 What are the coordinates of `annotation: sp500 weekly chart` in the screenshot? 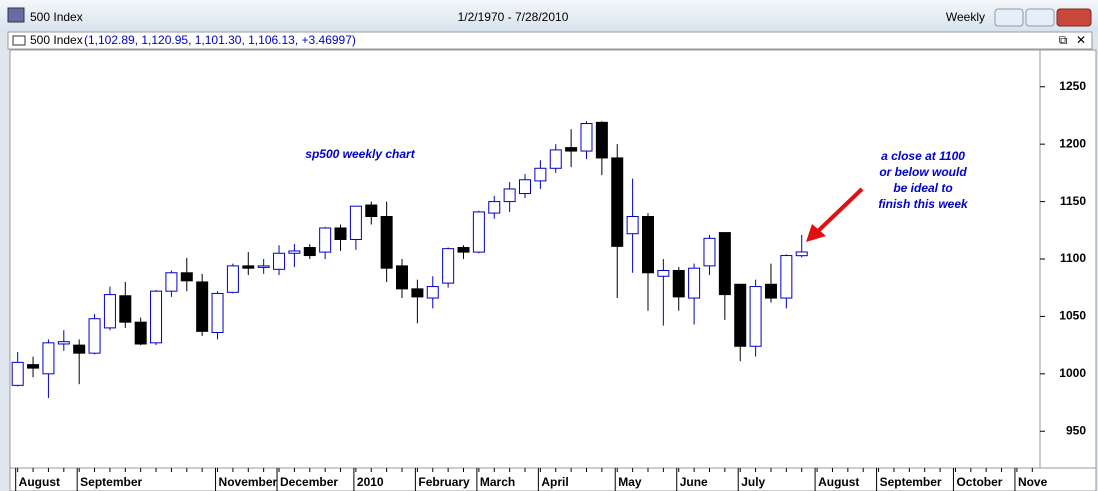 It's located at (360, 154).